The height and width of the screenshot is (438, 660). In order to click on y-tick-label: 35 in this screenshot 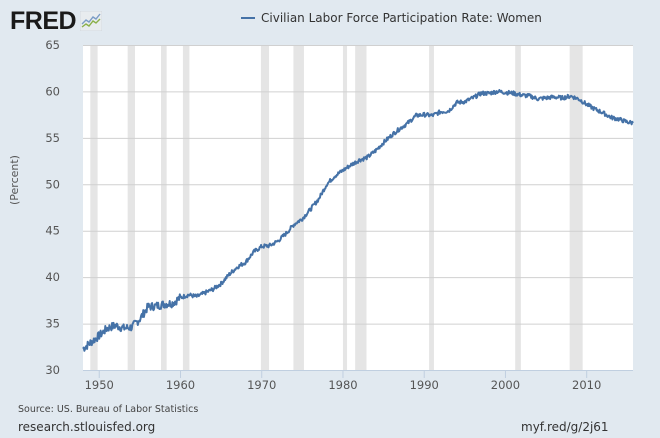, I will do `click(52, 324)`.